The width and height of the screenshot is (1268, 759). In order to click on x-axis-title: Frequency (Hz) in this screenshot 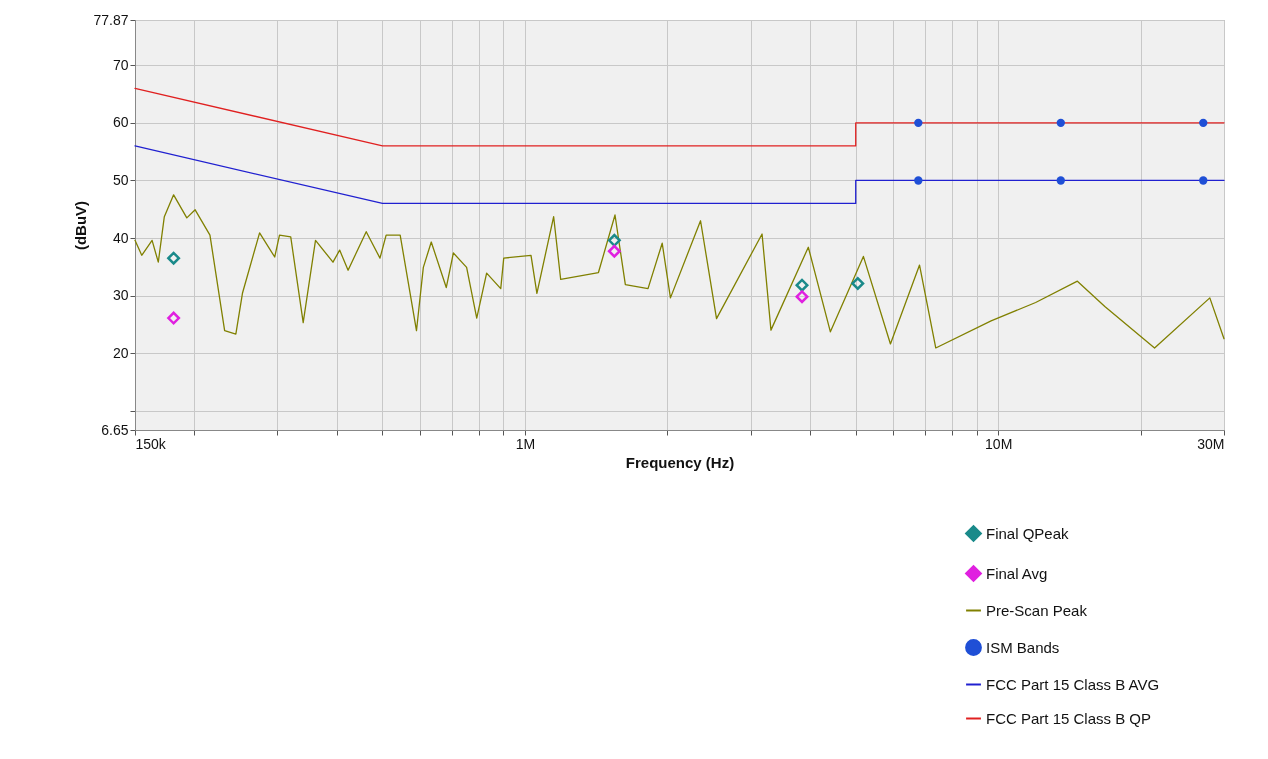, I will do `click(680, 462)`.